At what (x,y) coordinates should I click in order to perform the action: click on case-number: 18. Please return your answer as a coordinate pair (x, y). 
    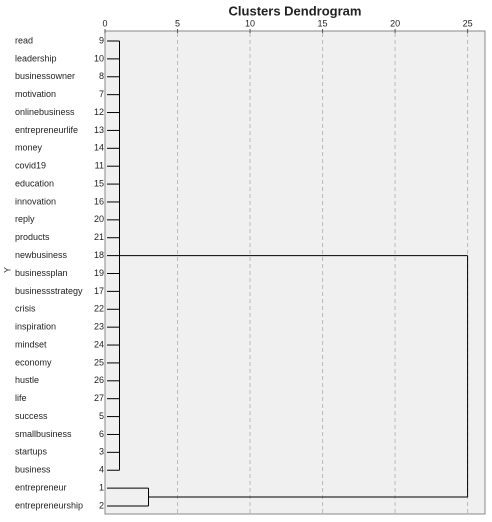
    Looking at the image, I should click on (99, 255).